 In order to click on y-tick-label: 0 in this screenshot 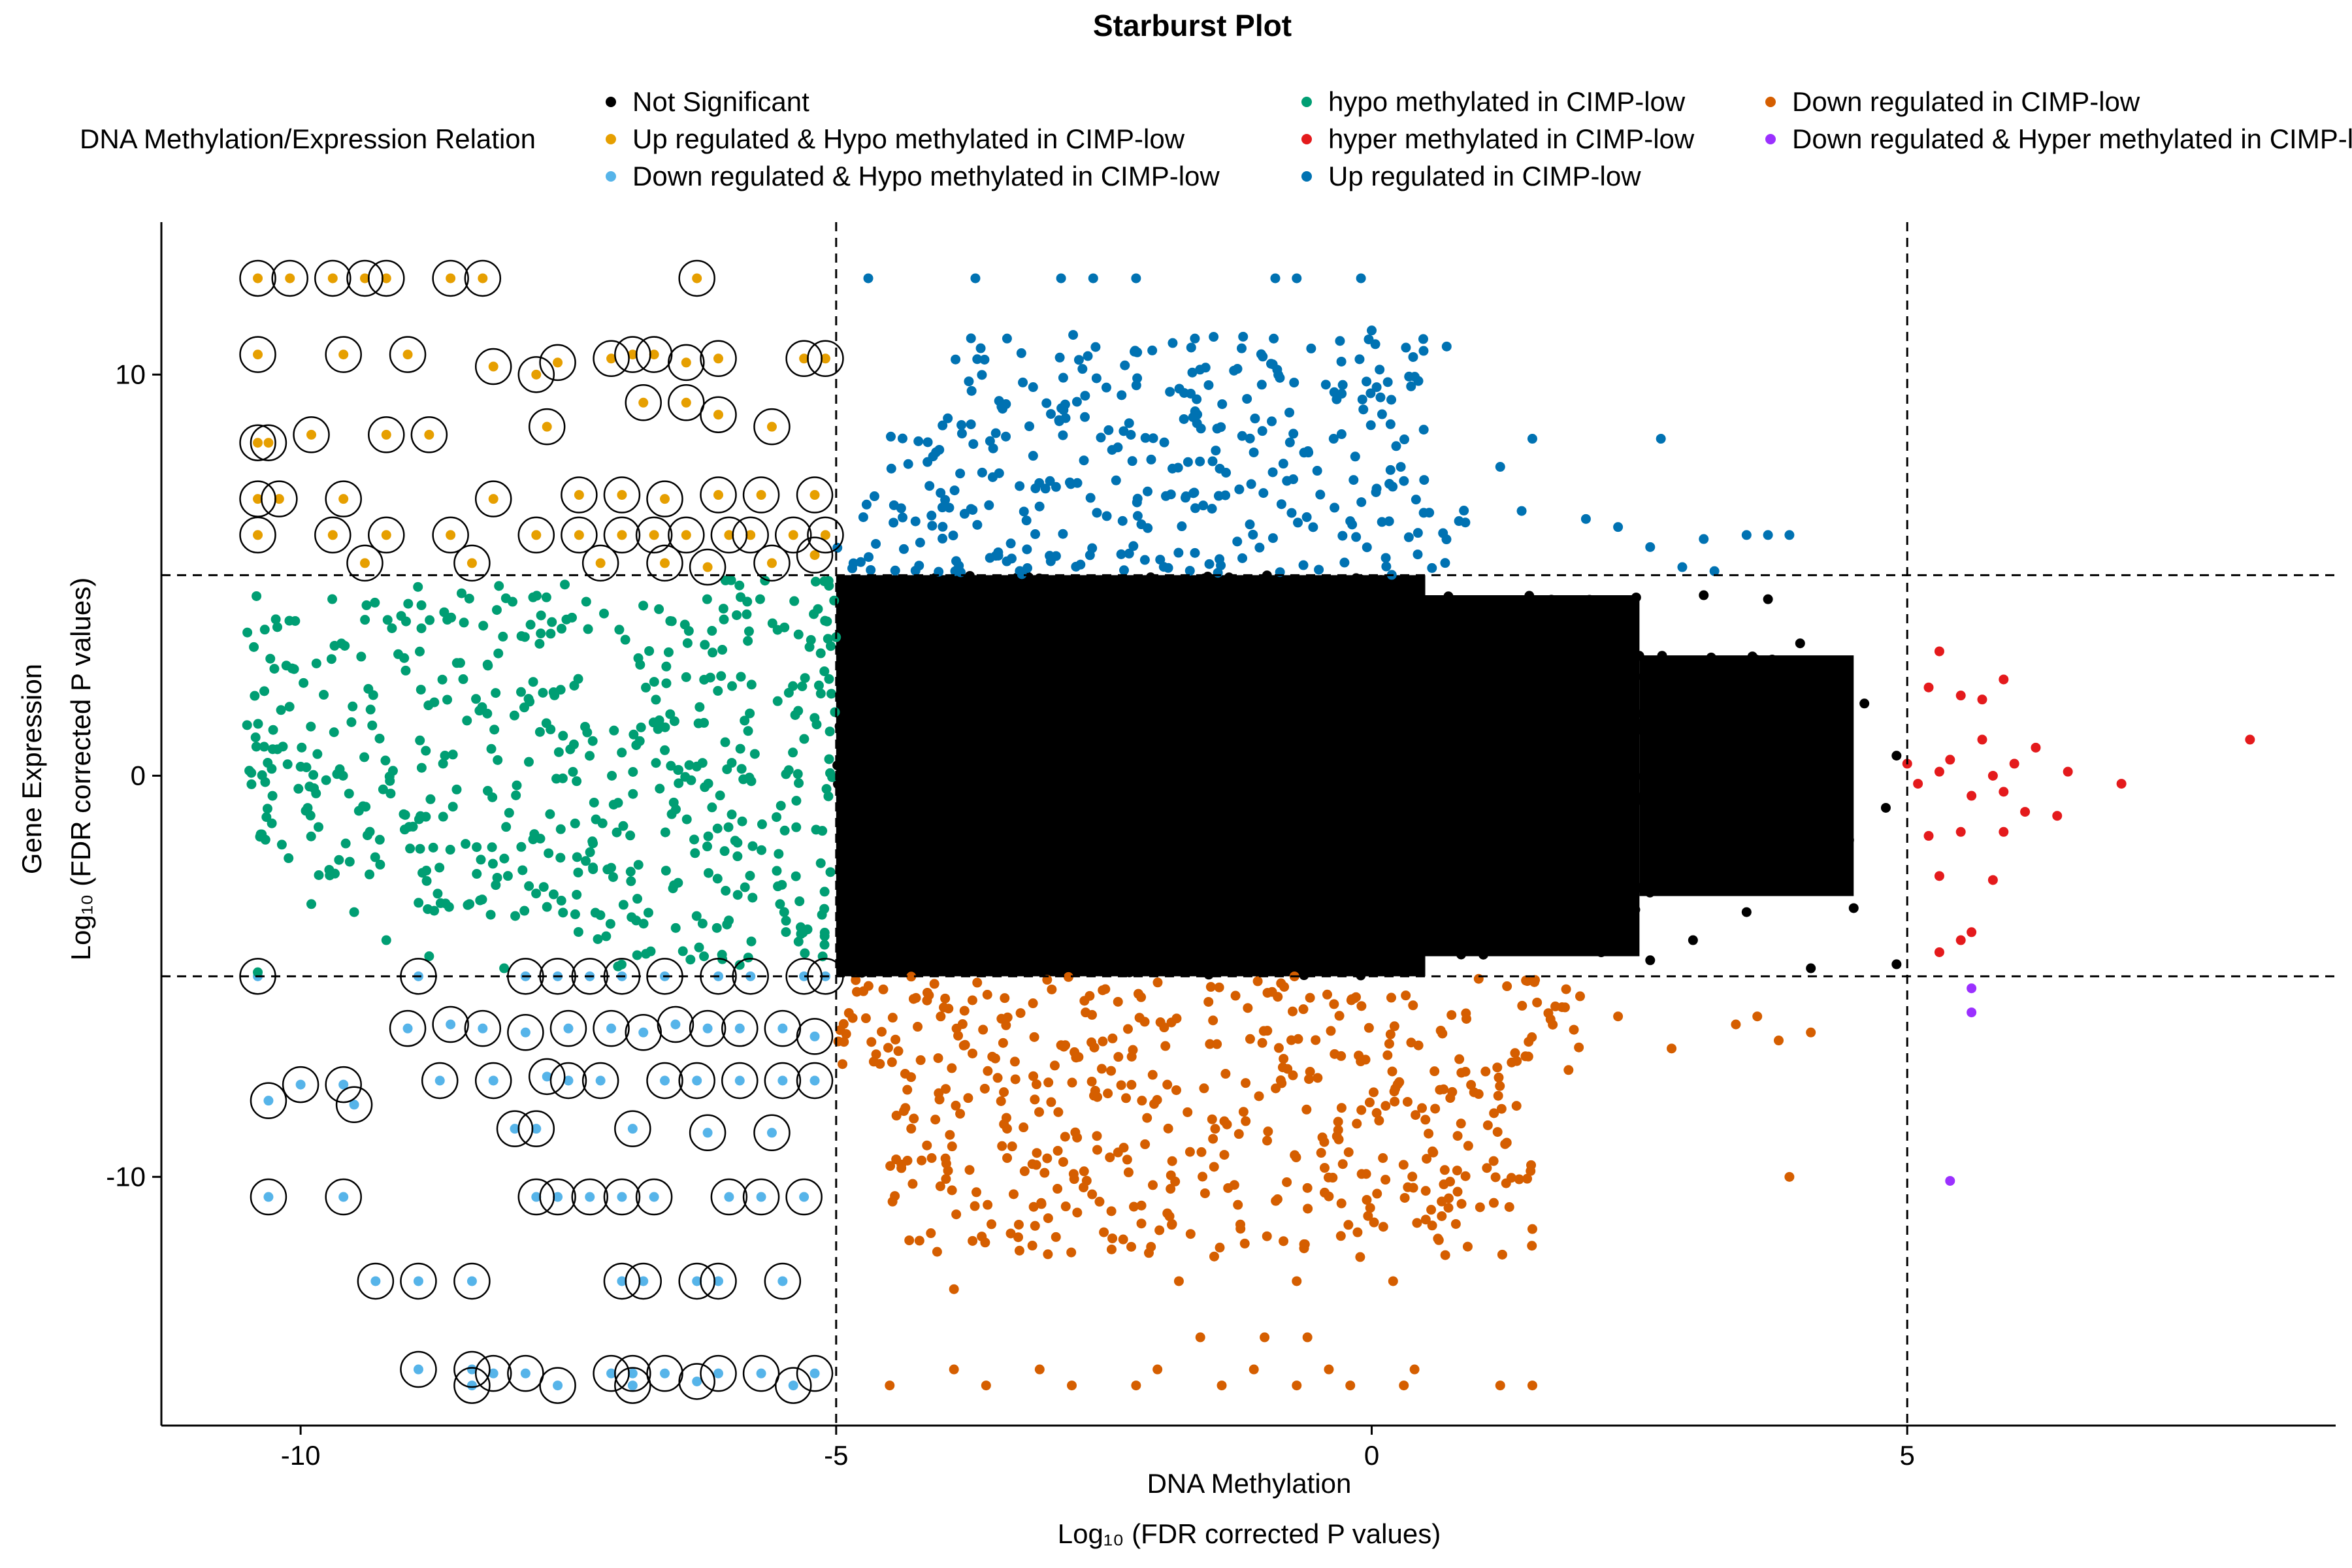, I will do `click(138, 775)`.